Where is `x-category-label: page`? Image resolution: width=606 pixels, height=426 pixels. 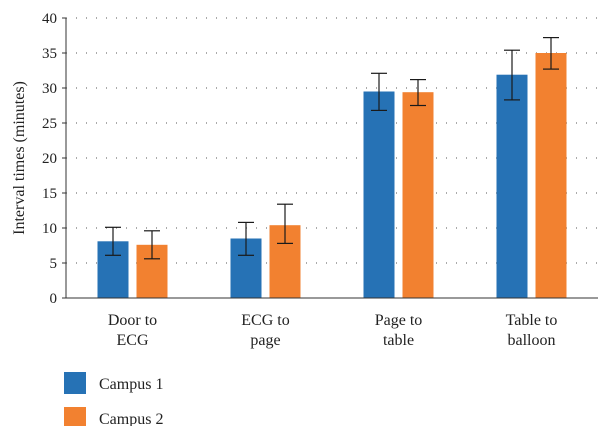
x-category-label: page is located at coordinates (265, 340).